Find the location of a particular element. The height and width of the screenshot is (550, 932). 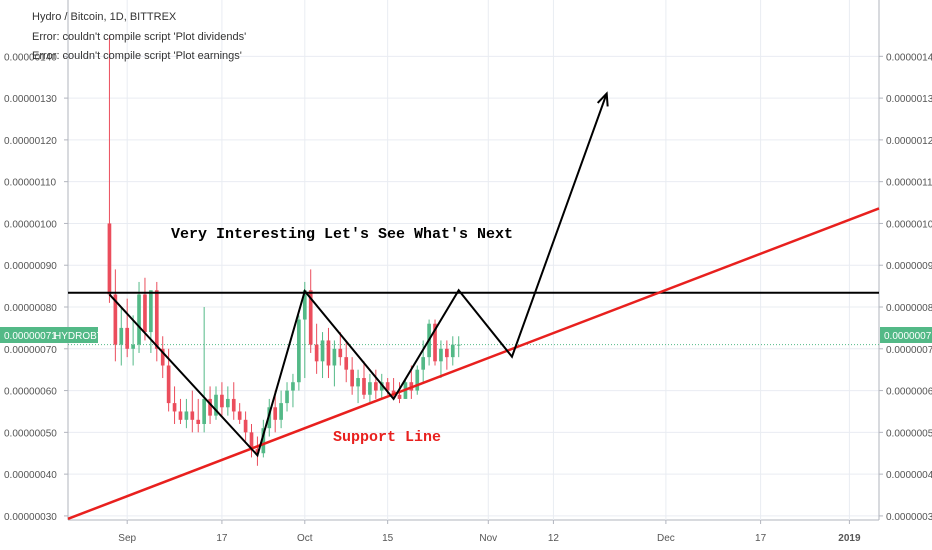

right-price-tag-bg is located at coordinates (906, 335).